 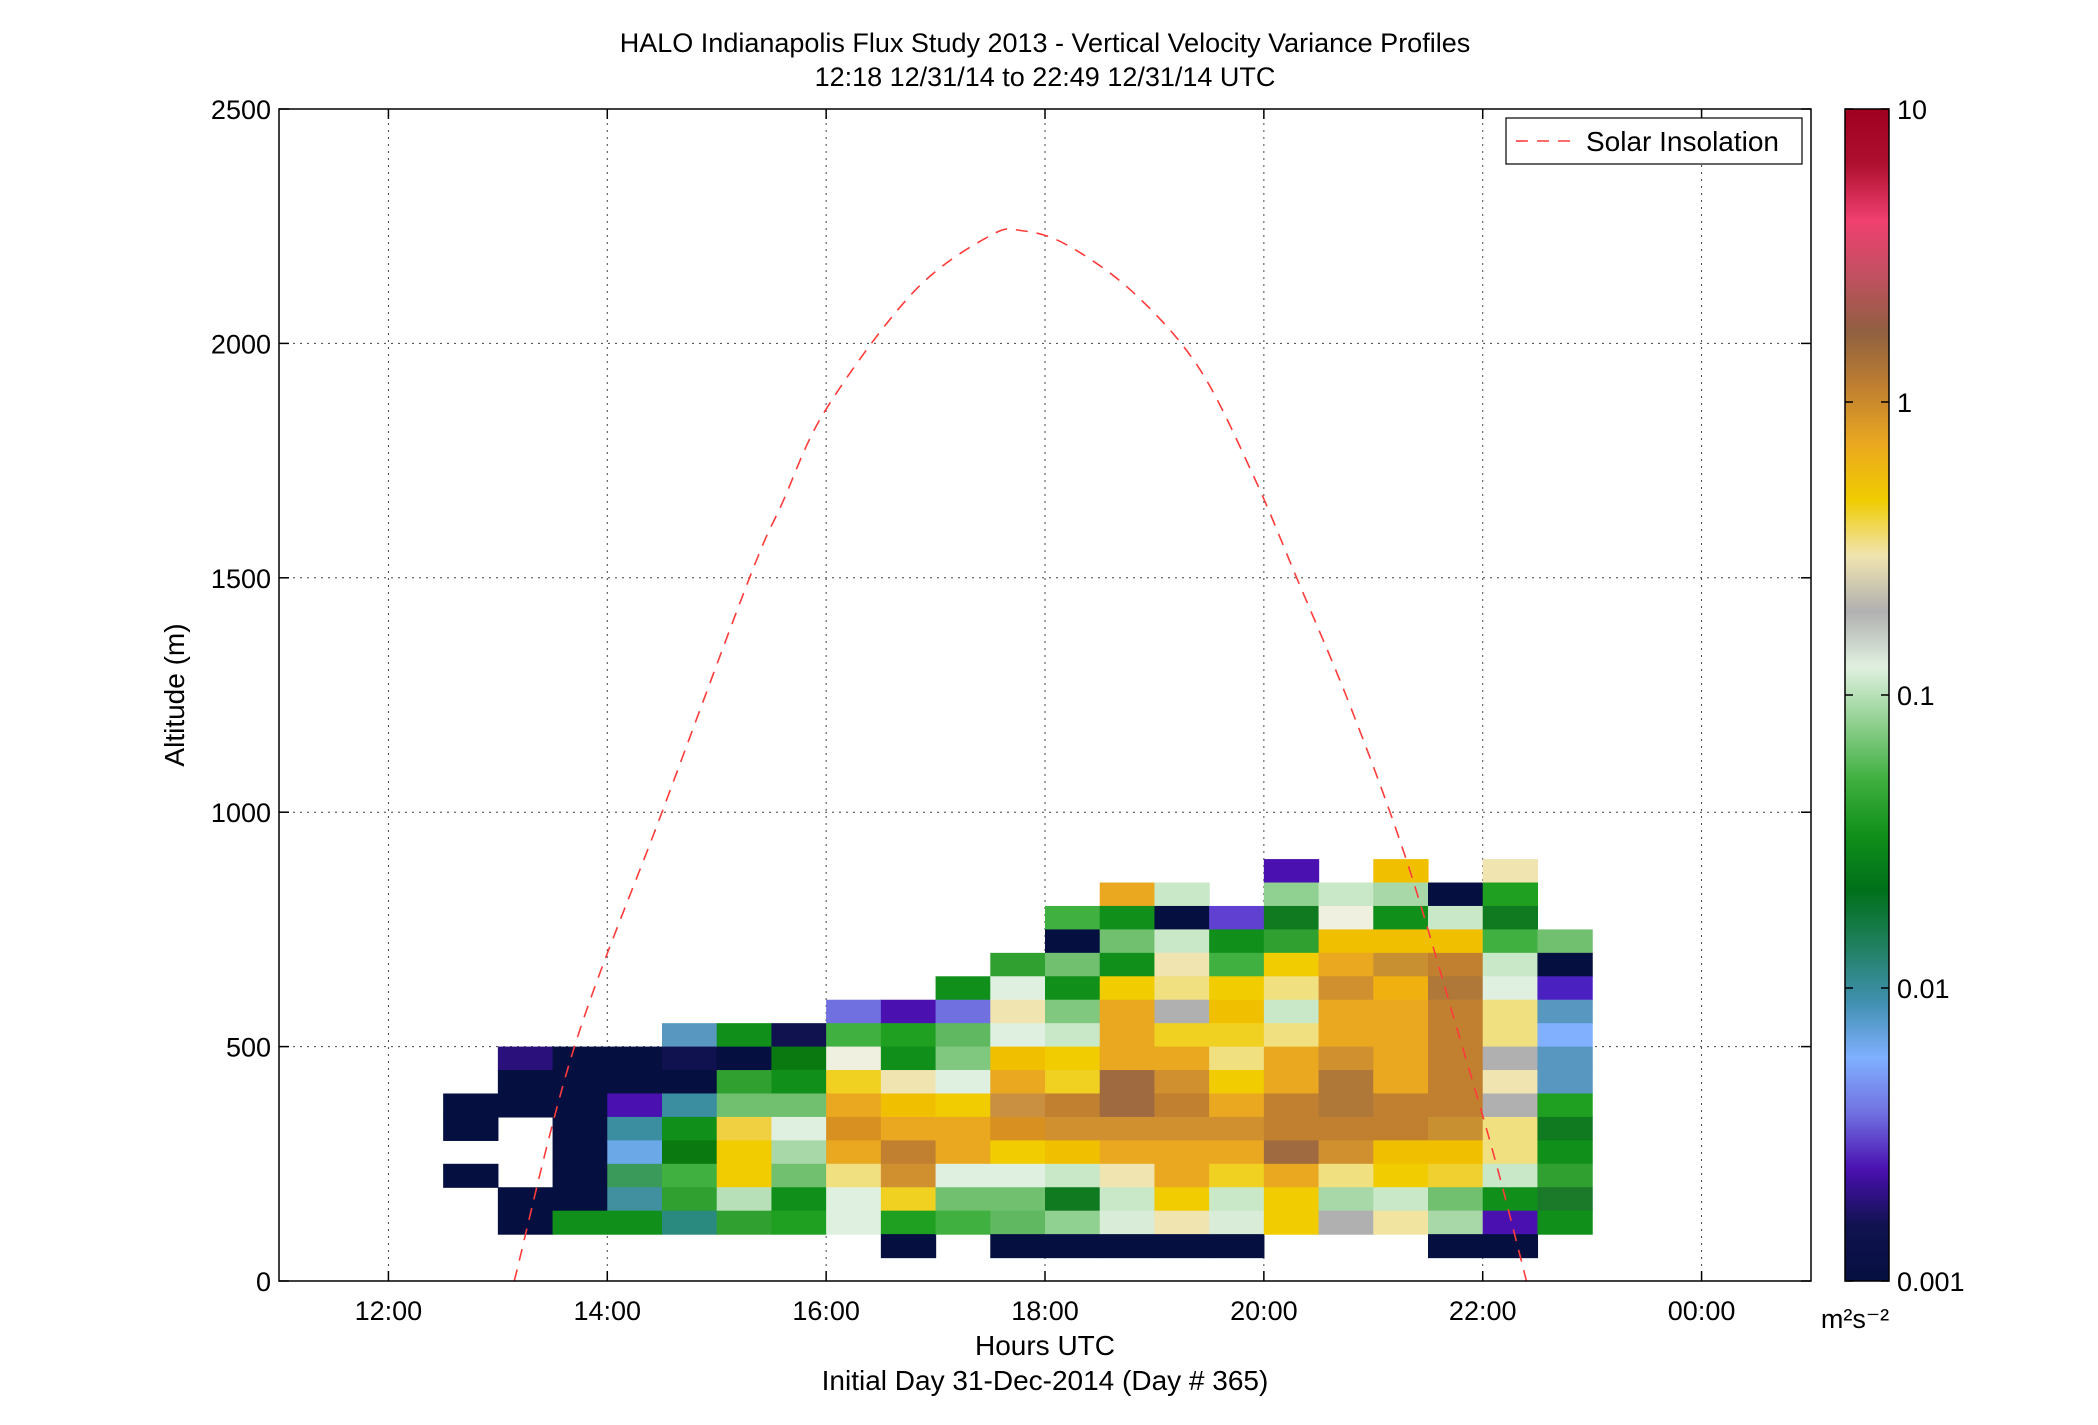 What do you see at coordinates (241, 110) in the screenshot?
I see `y-tick-label: 2500` at bounding box center [241, 110].